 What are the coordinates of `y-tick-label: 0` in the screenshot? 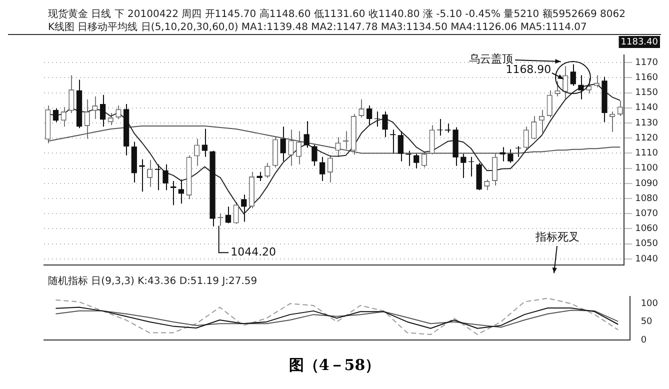 It's located at (643, 340).